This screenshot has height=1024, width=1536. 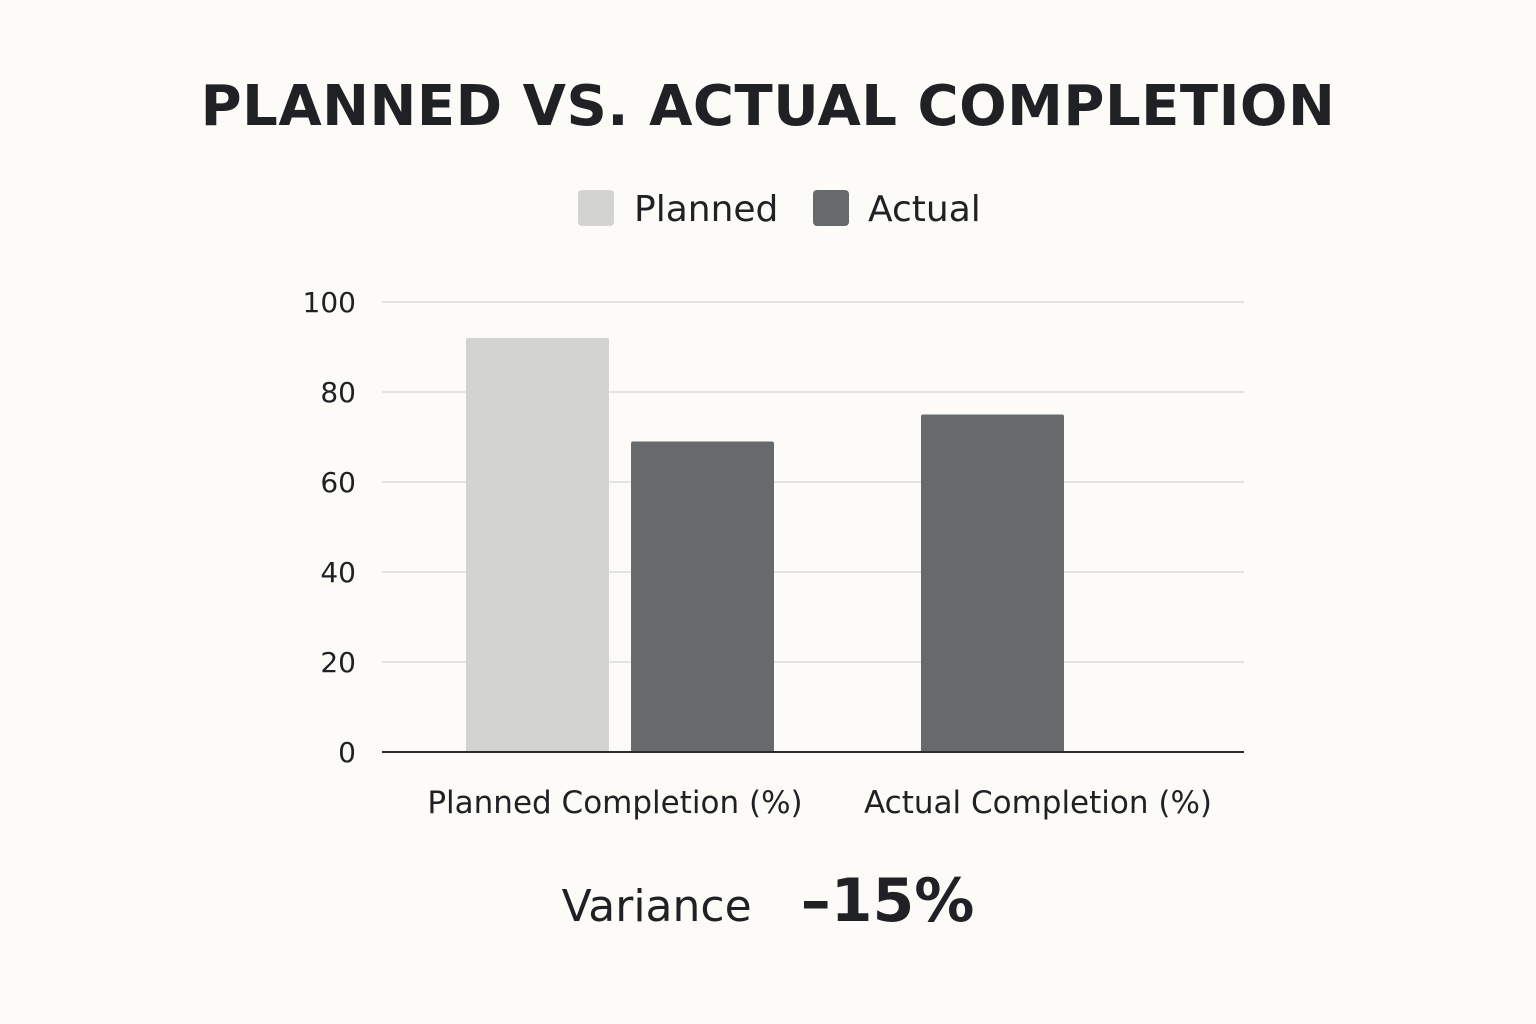 What do you see at coordinates (887, 901) in the screenshot?
I see `variance-value: –15%` at bounding box center [887, 901].